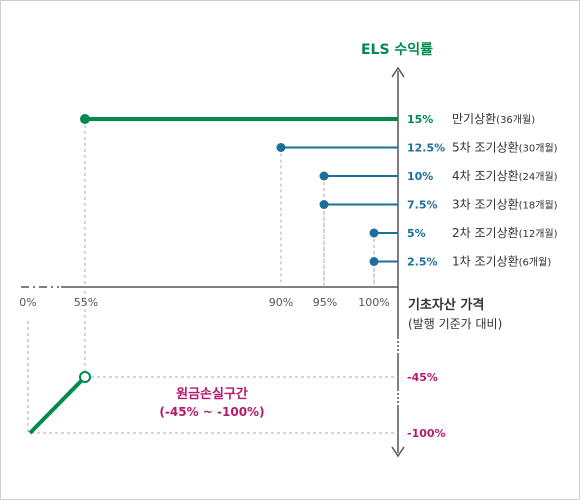 This screenshot has height=500, width=580. I want to click on x-axis-title: 기초자산 가격, so click(446, 305).